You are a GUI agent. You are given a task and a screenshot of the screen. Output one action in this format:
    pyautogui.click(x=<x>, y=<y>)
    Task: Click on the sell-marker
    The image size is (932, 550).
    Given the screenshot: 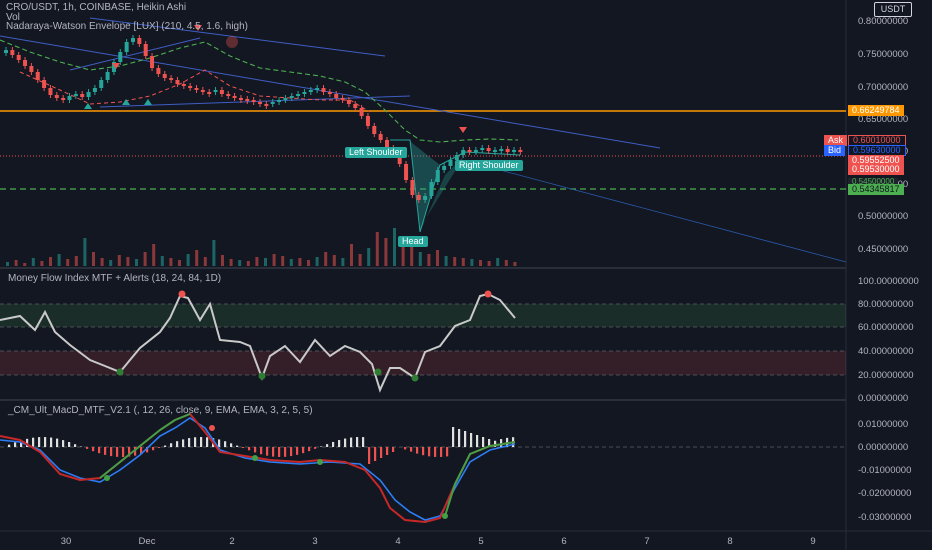 What is the action you would take?
    pyautogui.click(x=116, y=66)
    